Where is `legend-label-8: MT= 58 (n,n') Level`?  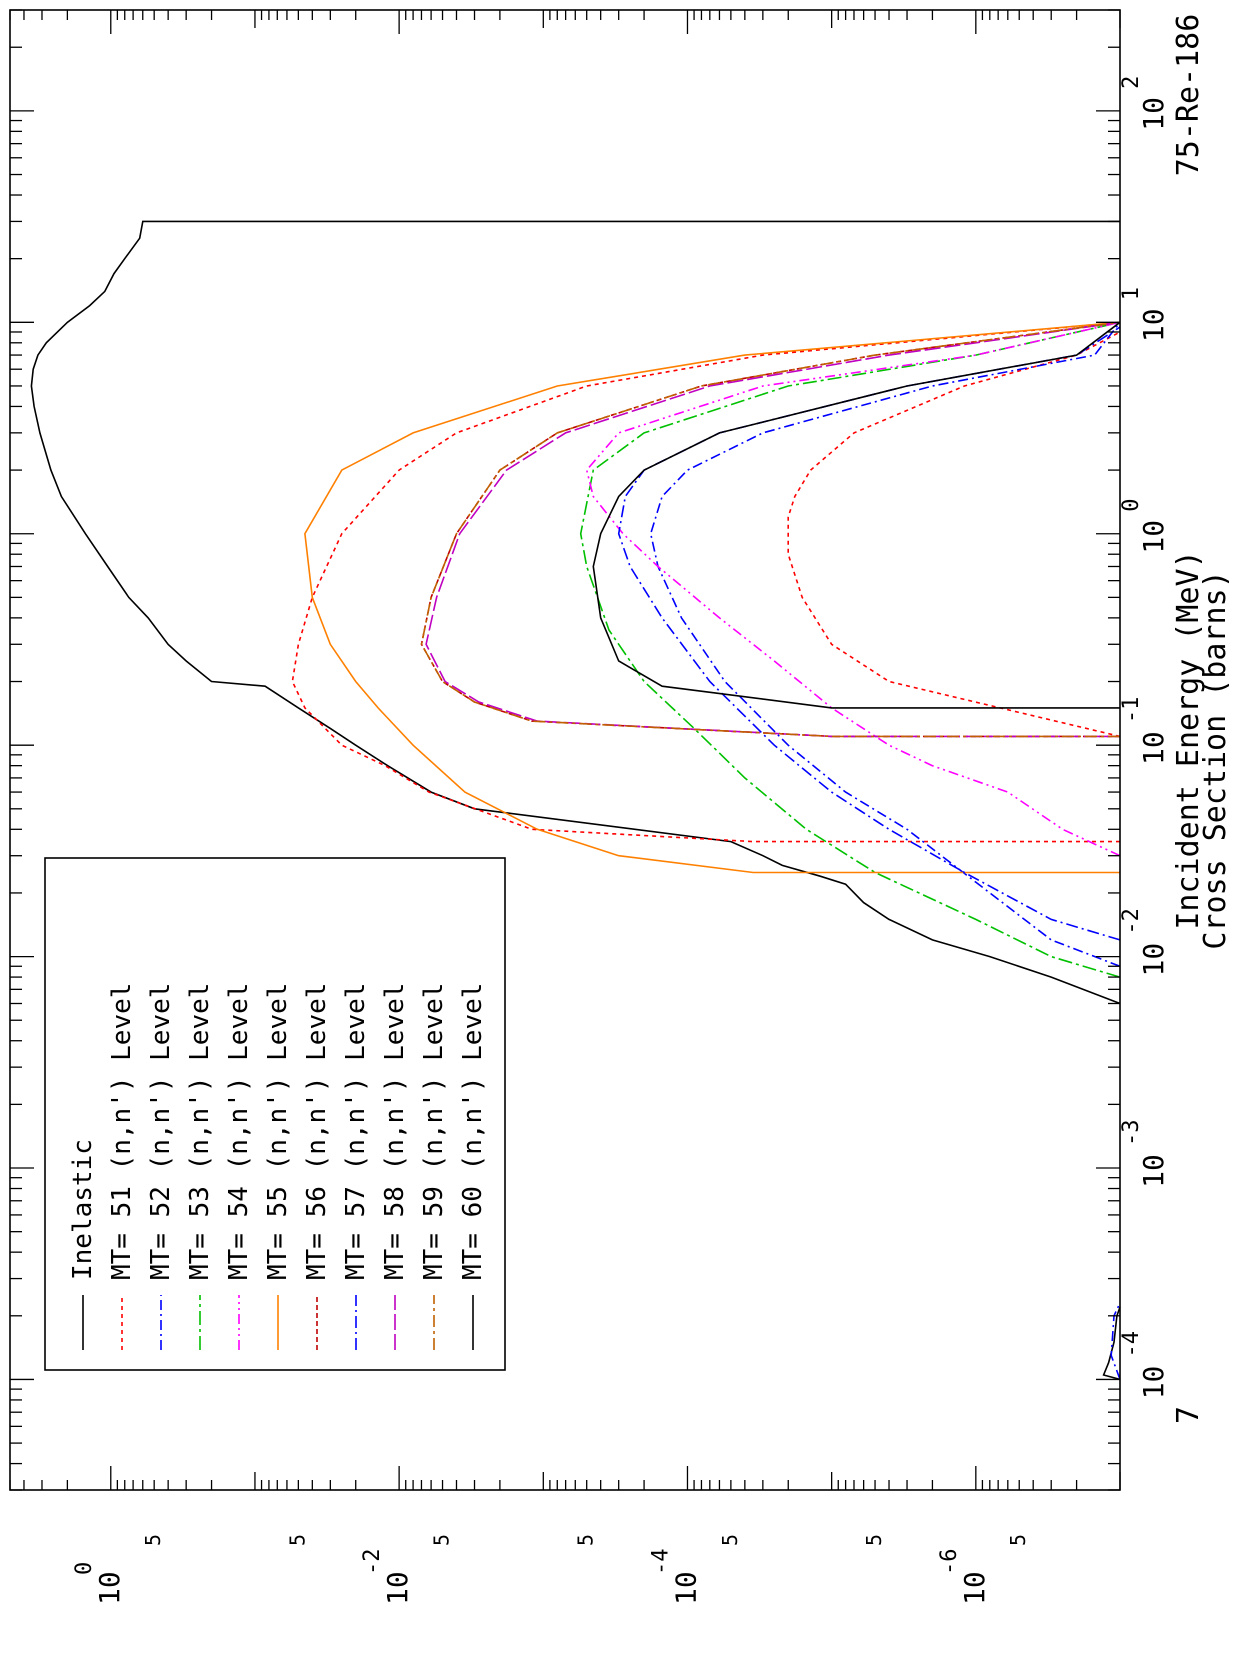 legend-label-8: MT= 58 (n,n') Level is located at coordinates (395, 1131).